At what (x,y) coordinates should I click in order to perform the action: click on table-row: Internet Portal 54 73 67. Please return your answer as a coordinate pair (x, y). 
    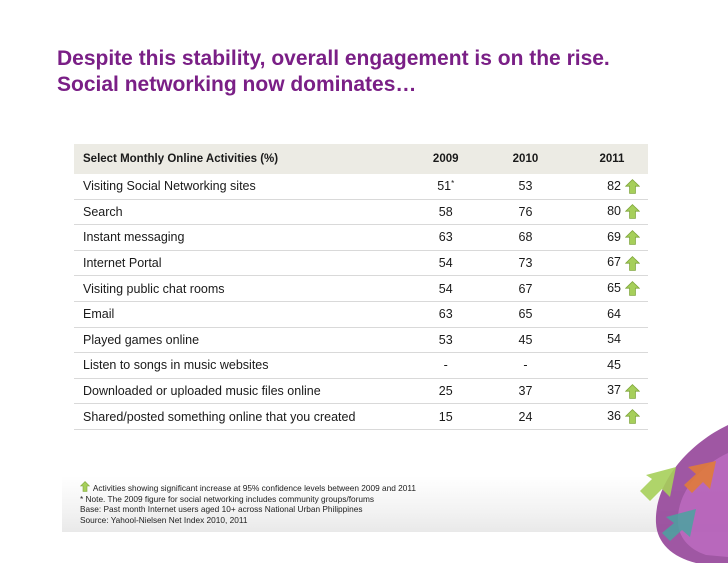
    Looking at the image, I should click on (361, 263).